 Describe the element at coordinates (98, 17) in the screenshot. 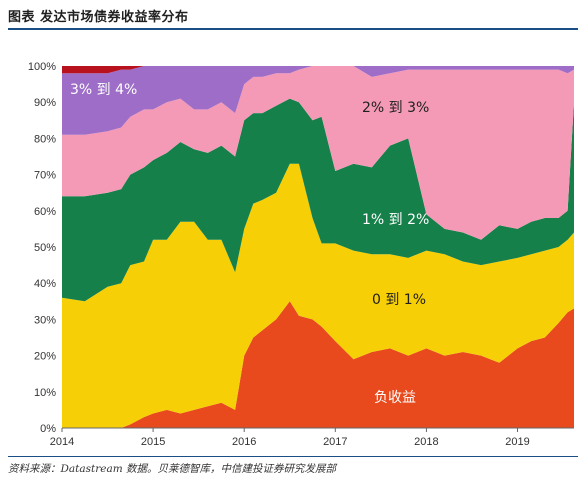

I see `figure-title: 图表 发达市场债券收益率分布` at that location.